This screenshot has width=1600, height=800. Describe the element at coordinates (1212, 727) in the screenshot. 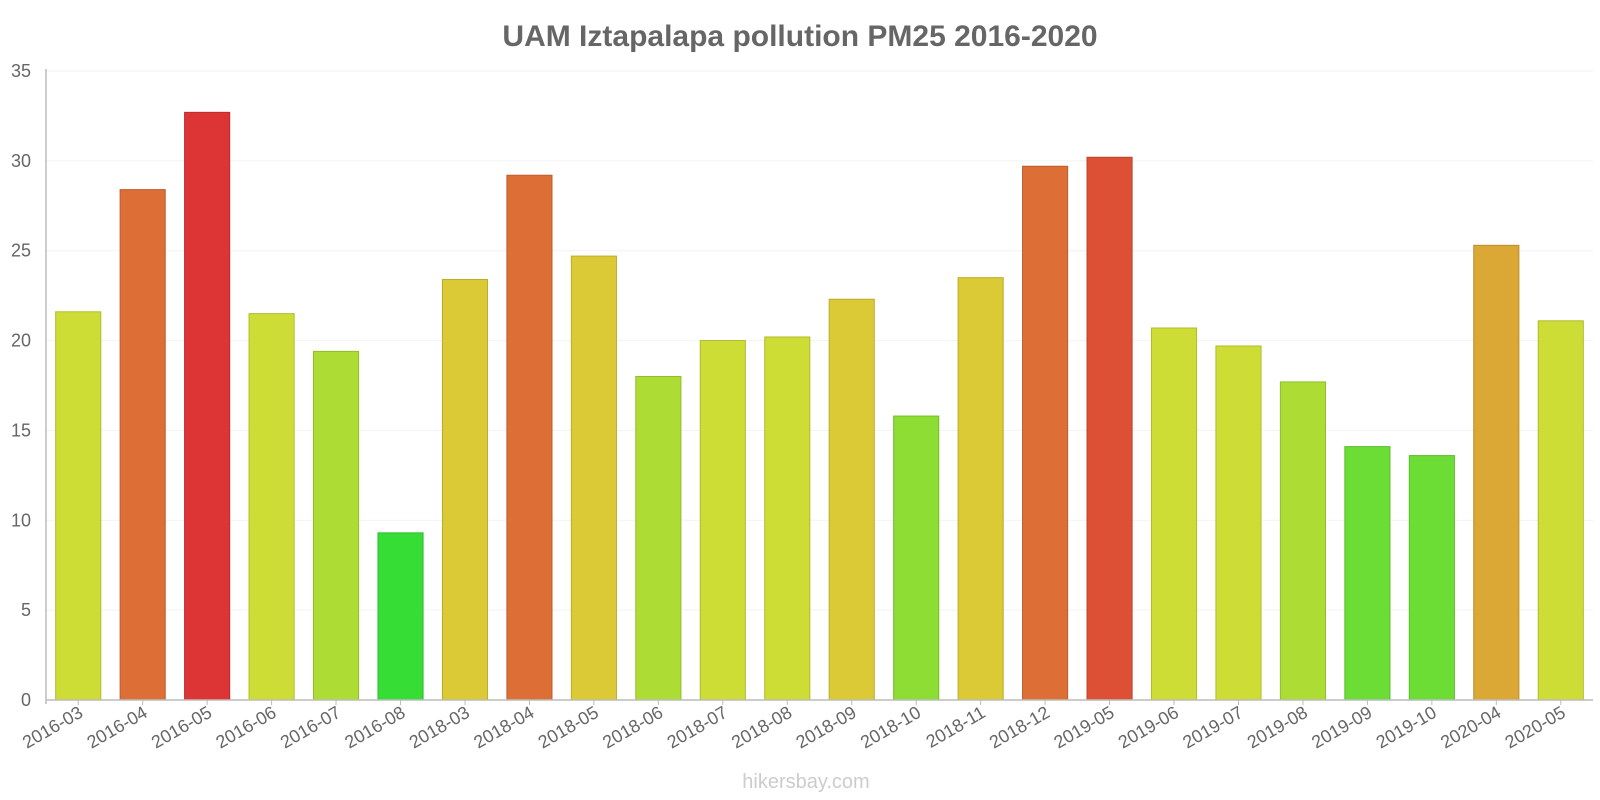

I see `x-tick-label: 2019-07` at that location.